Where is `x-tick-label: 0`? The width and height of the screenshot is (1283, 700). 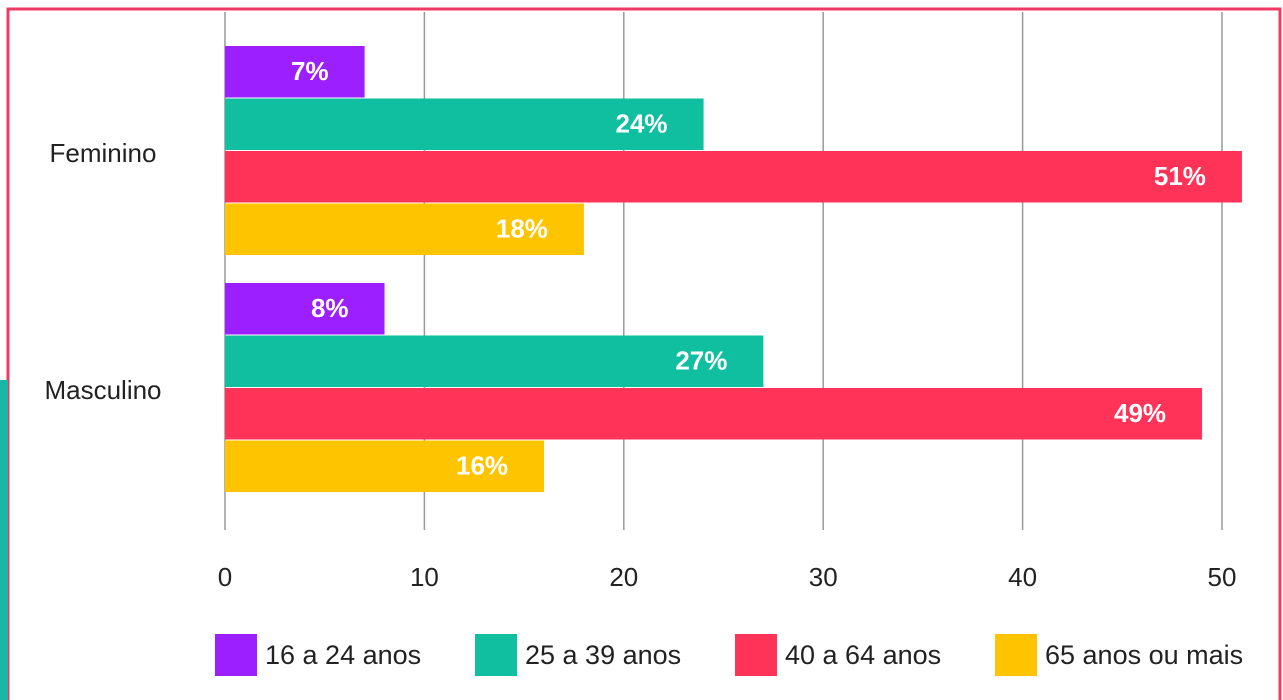 x-tick-label: 0 is located at coordinates (225, 577).